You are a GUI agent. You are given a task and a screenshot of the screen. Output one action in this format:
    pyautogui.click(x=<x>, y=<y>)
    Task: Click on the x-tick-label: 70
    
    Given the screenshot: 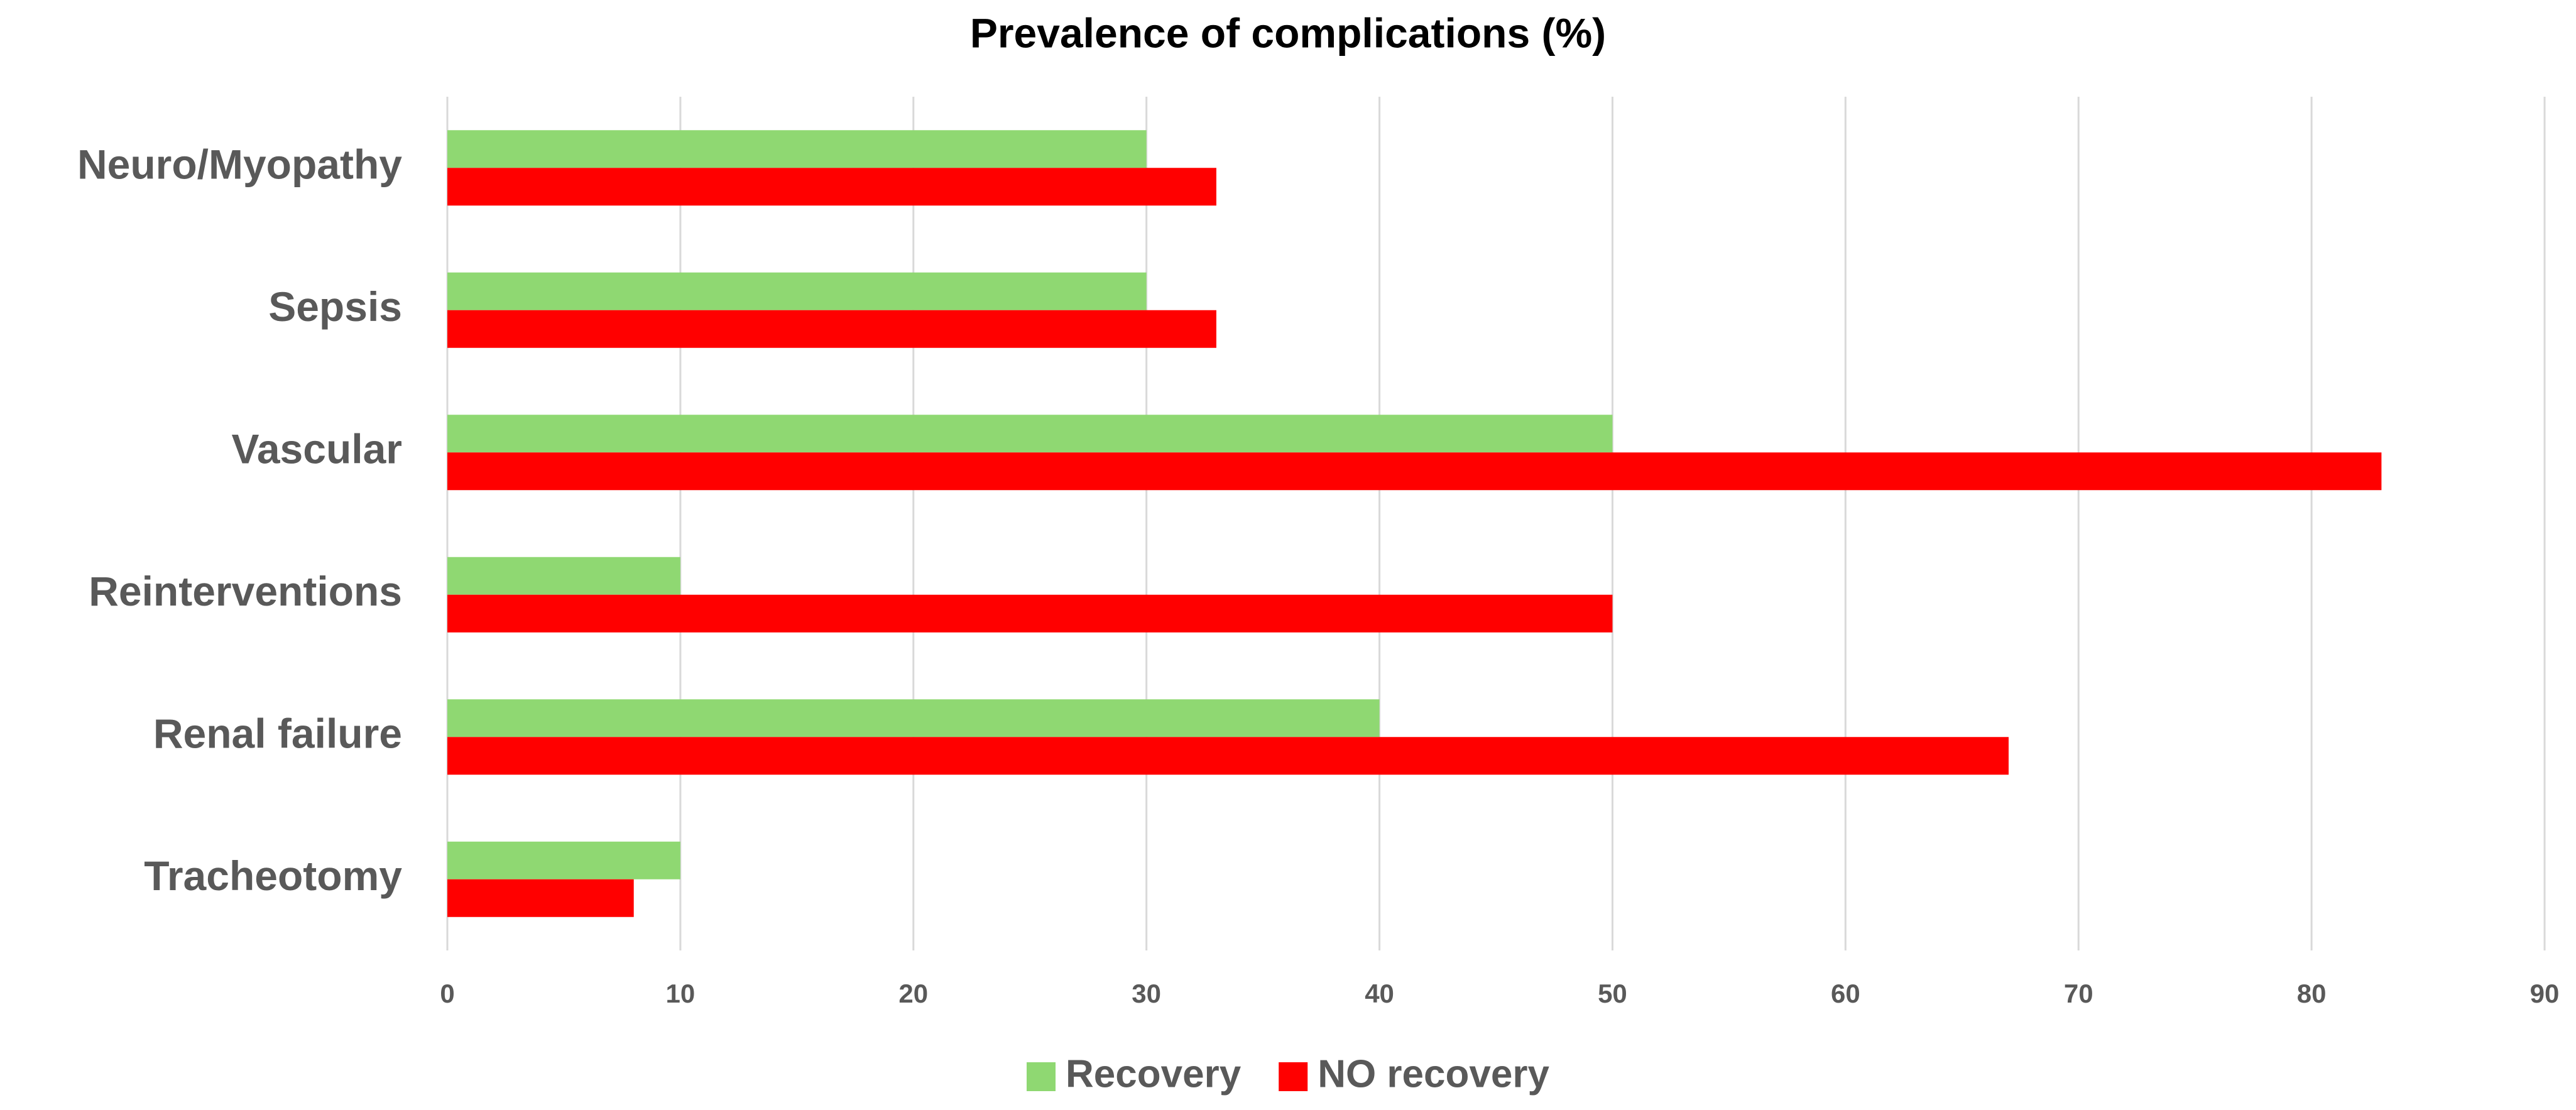 What is the action you would take?
    pyautogui.click(x=2078, y=994)
    